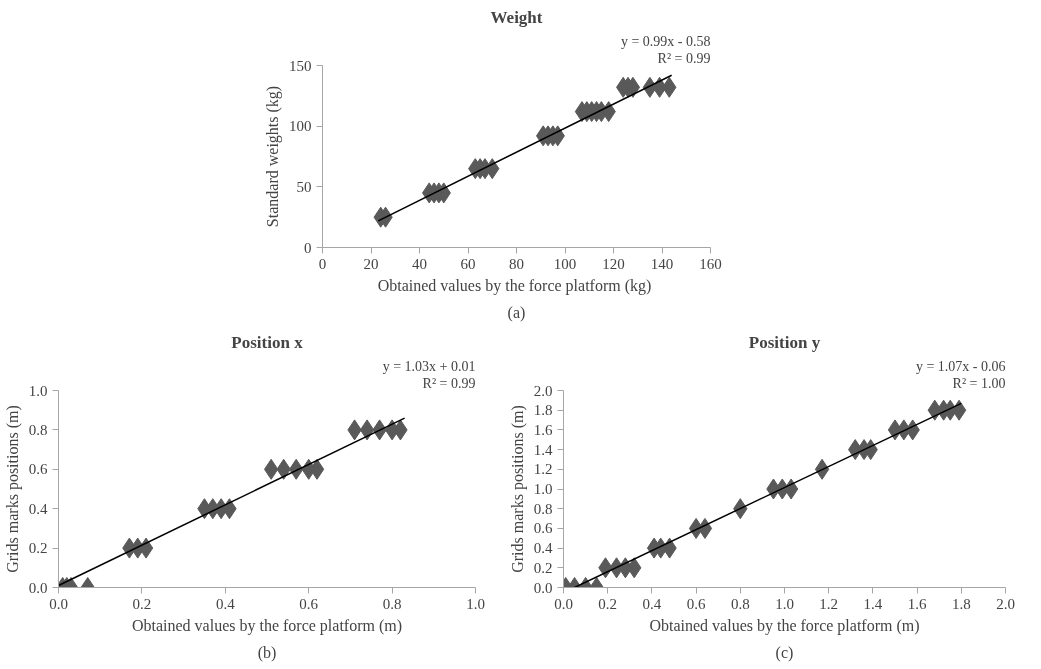 Image resolution: width=1041 pixels, height=669 pixels. Describe the element at coordinates (565, 263) in the screenshot. I see `x-tick-label: 100` at that location.